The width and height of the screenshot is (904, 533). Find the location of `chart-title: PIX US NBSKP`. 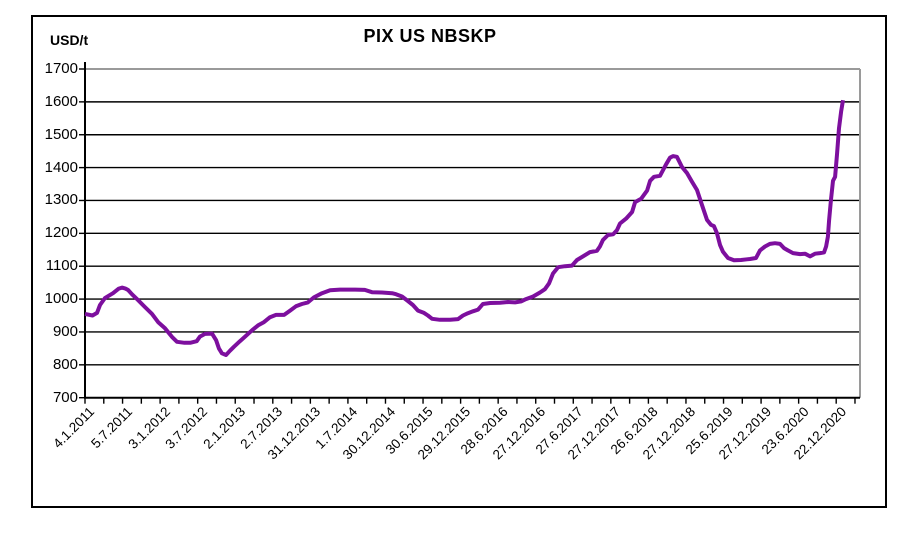

chart-title: PIX US NBSKP is located at coordinates (430, 36).